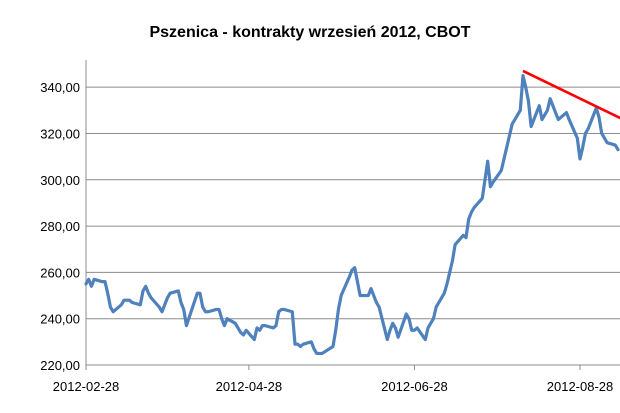  I want to click on annotation-layer, so click(571, 94).